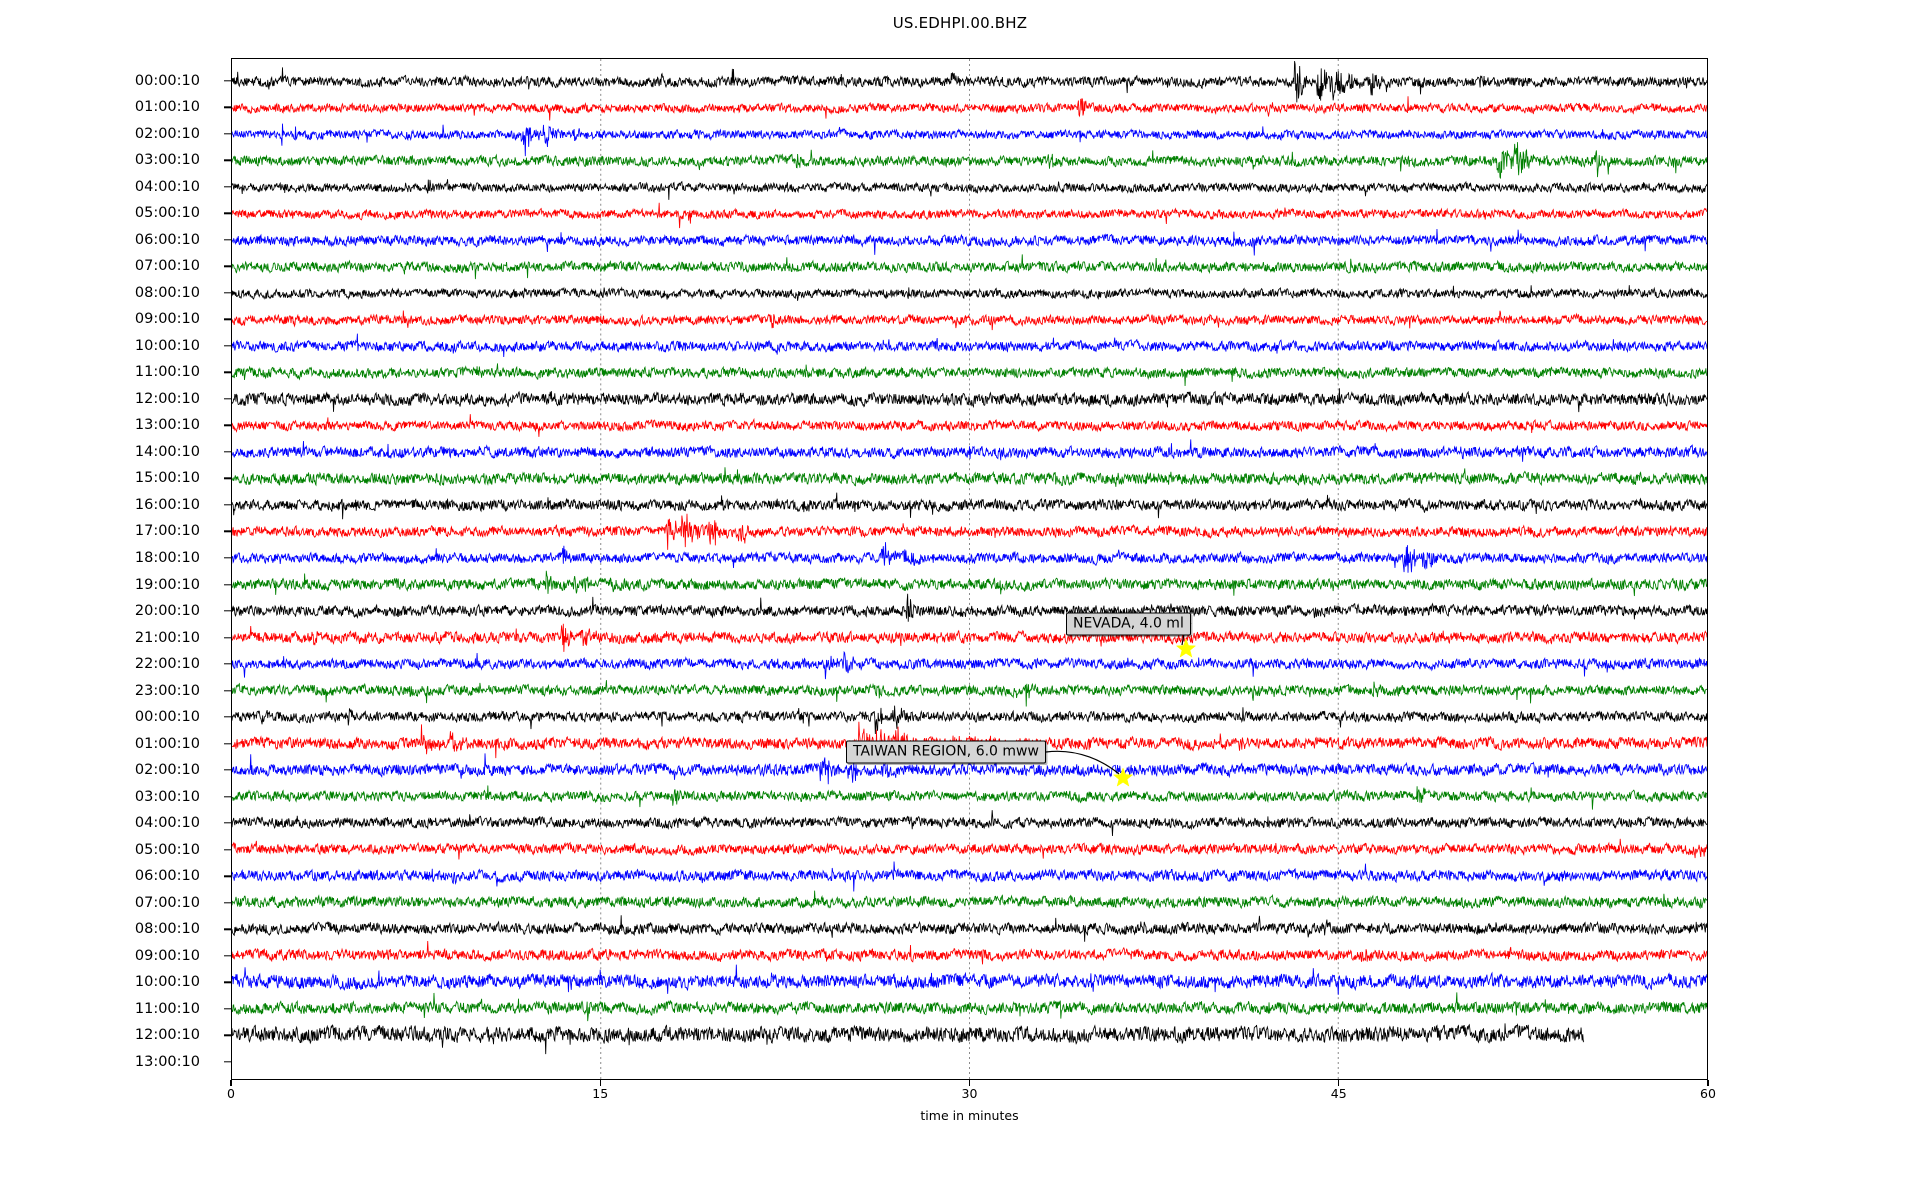 Image resolution: width=1920 pixels, height=1200 pixels. I want to click on y-axis-tick-label: 22:00:10, so click(167, 664).